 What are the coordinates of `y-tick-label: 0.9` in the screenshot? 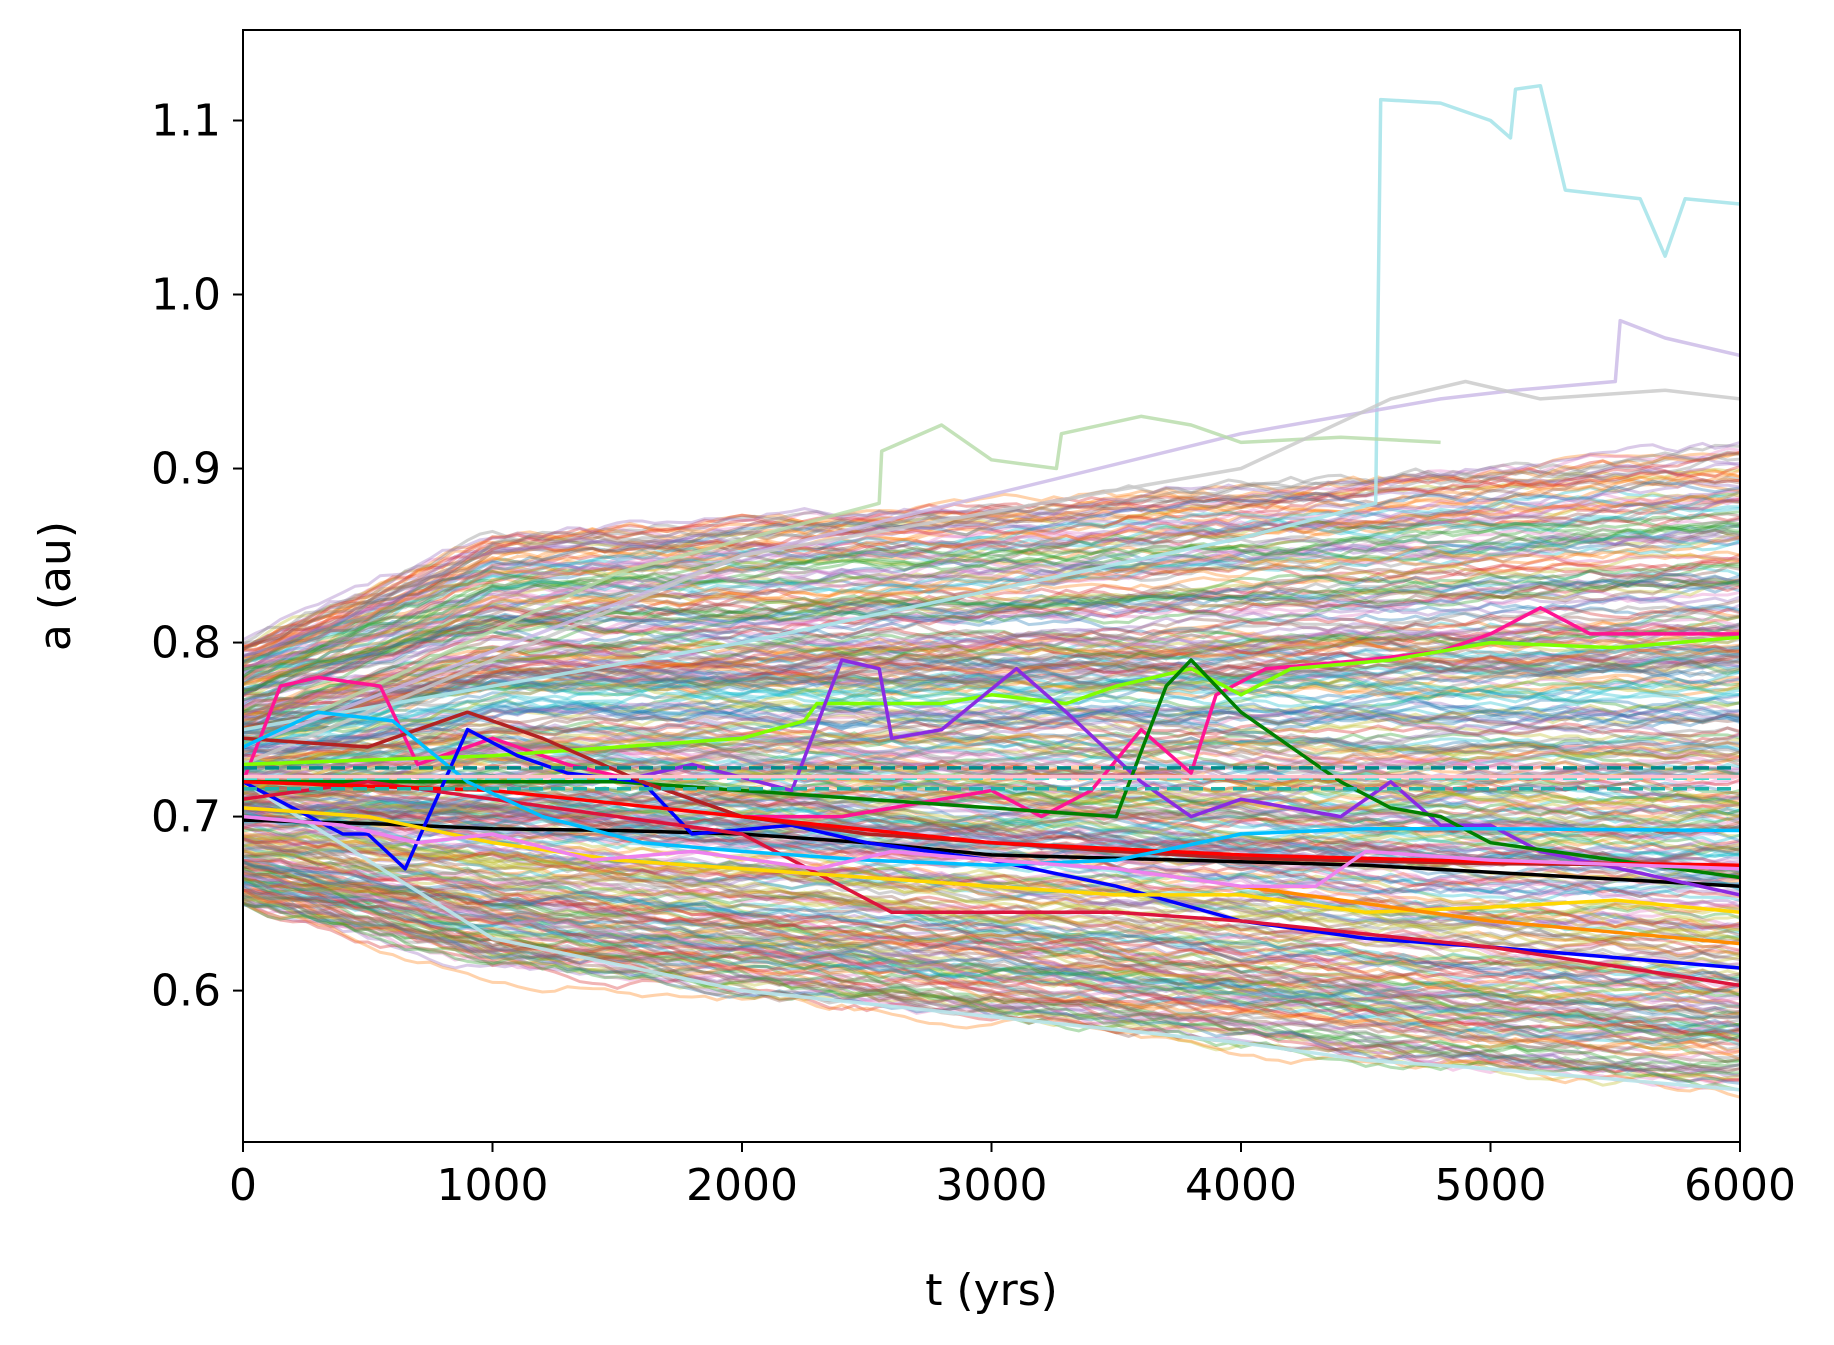 It's located at (186, 469).